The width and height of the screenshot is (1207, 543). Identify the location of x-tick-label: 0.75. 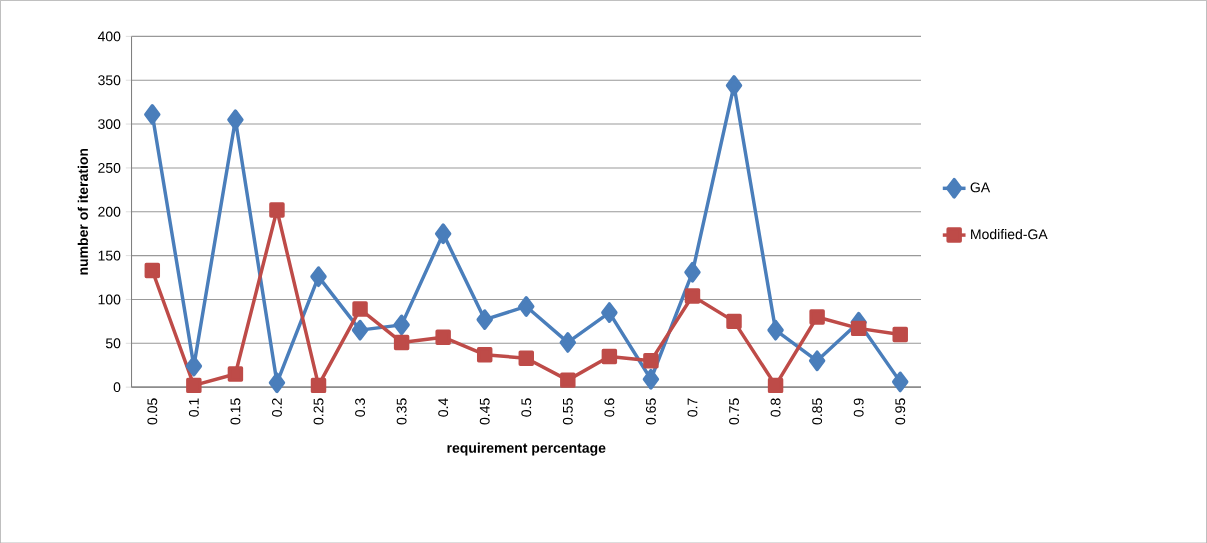
(734, 411).